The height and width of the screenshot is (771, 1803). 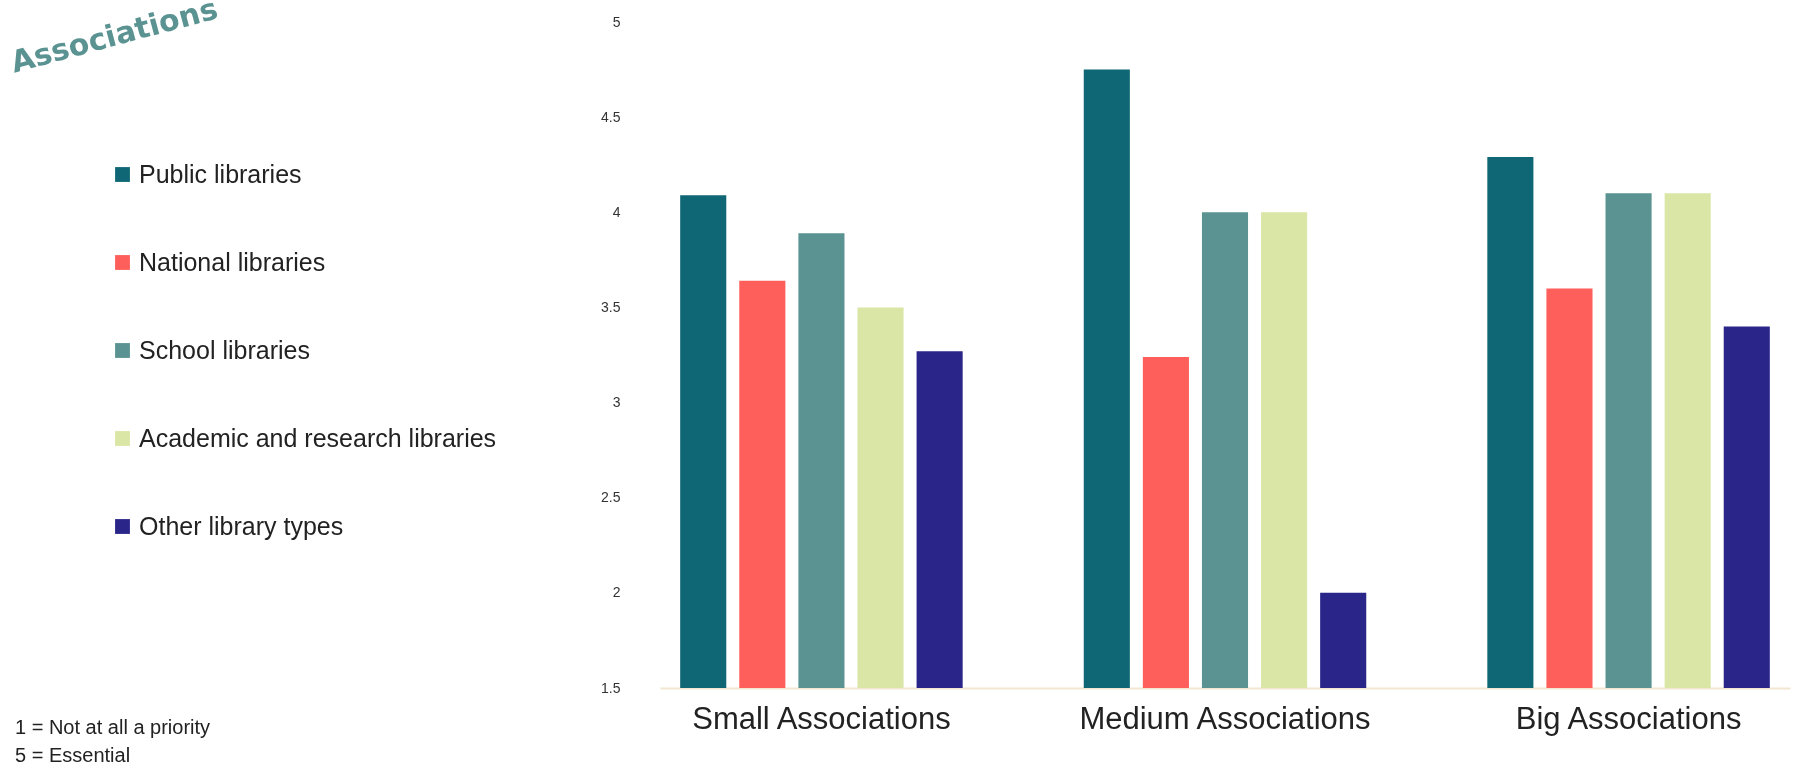 What do you see at coordinates (821, 718) in the screenshot?
I see `x-tick-label: Small Associations` at bounding box center [821, 718].